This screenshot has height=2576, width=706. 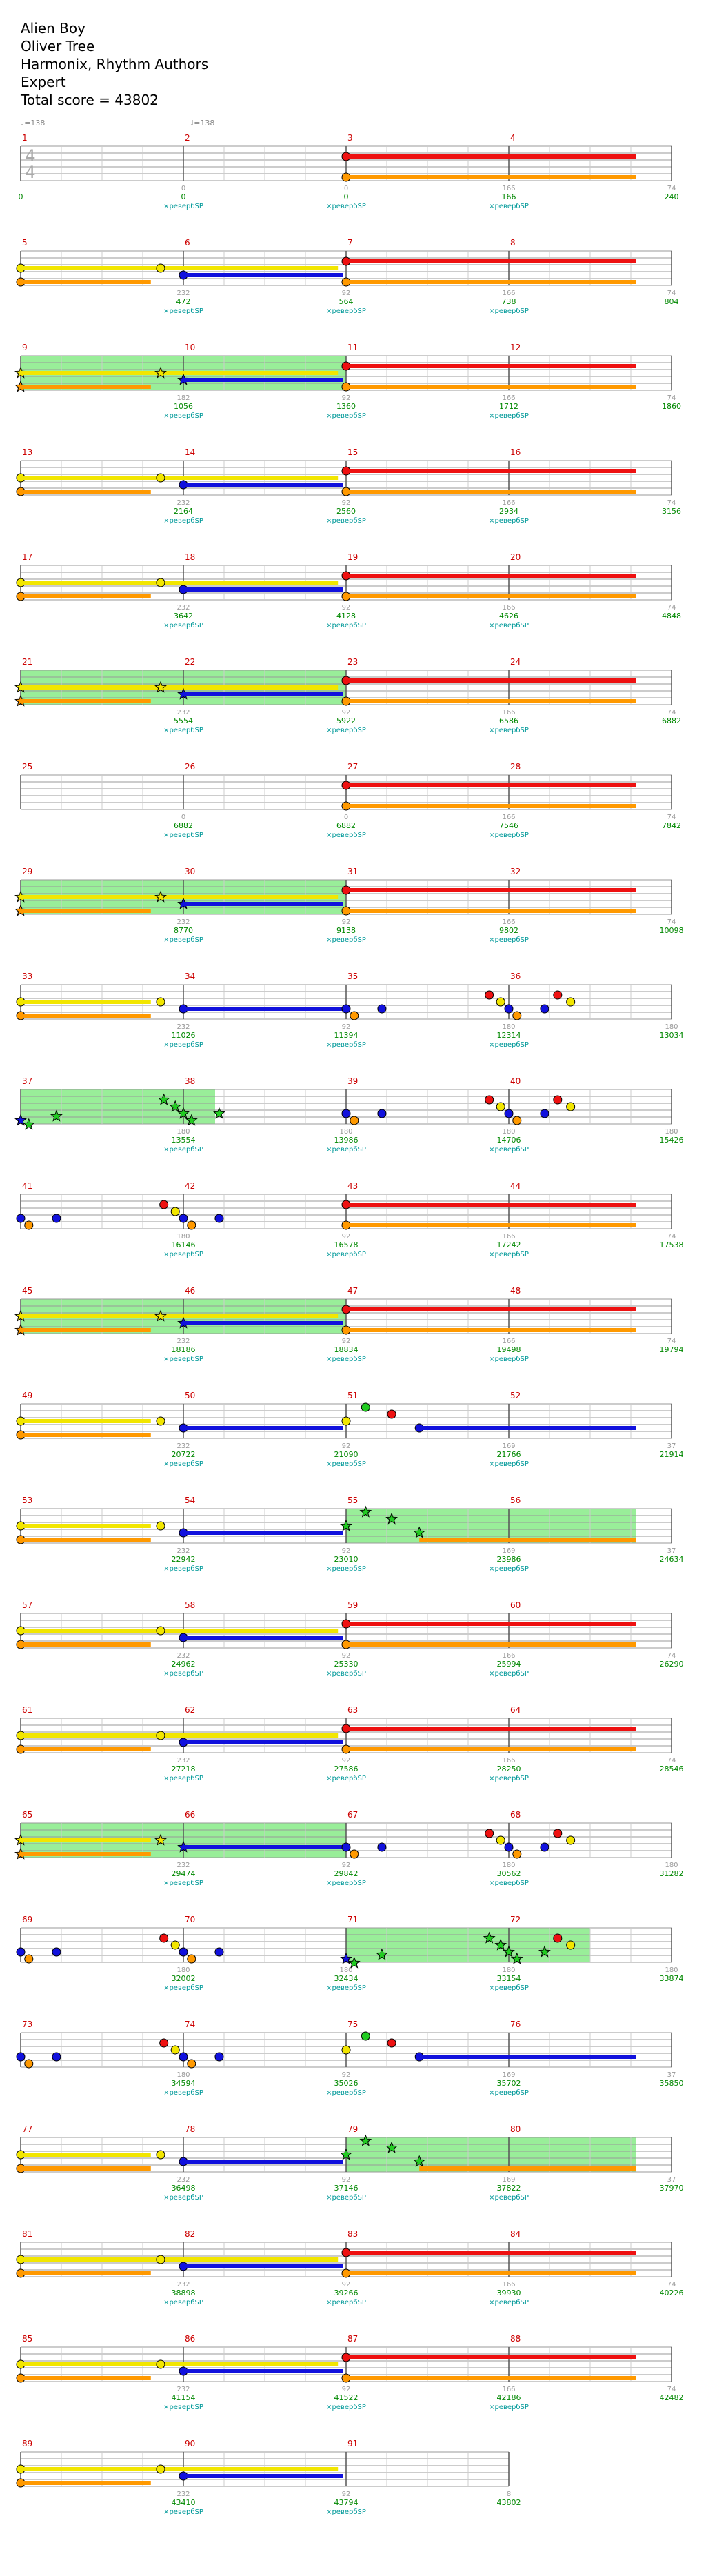 I want to click on measure-number: 81, so click(x=27, y=2234).